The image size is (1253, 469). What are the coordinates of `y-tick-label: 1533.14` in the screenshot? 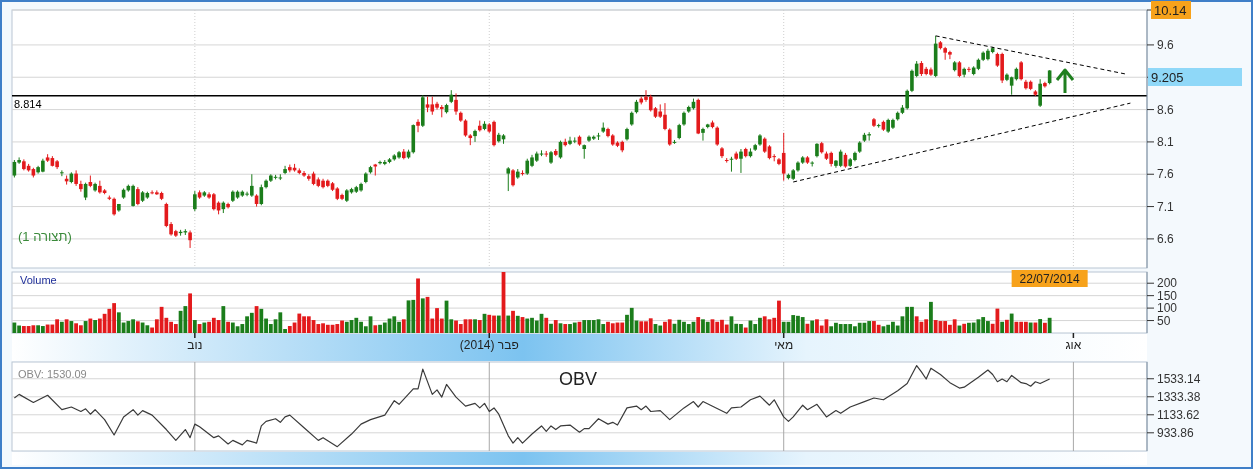 It's located at (1179, 378).